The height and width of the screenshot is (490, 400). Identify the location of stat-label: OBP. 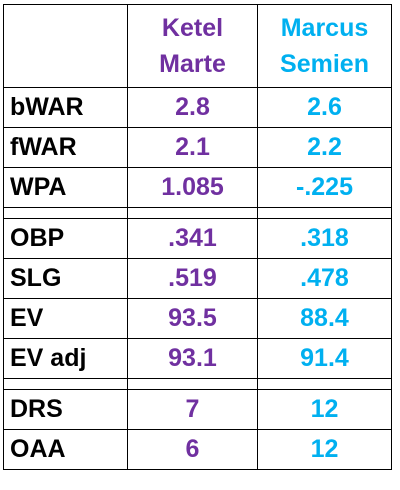
(65, 238).